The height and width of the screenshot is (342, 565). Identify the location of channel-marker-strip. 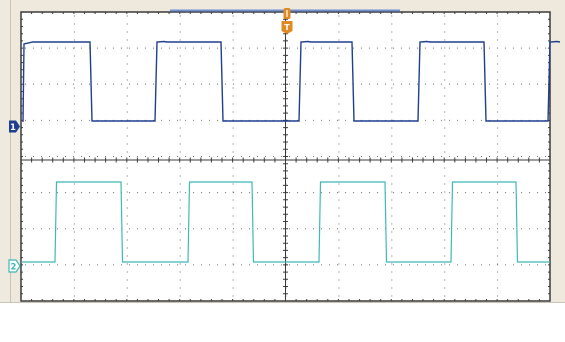
(5, 170).